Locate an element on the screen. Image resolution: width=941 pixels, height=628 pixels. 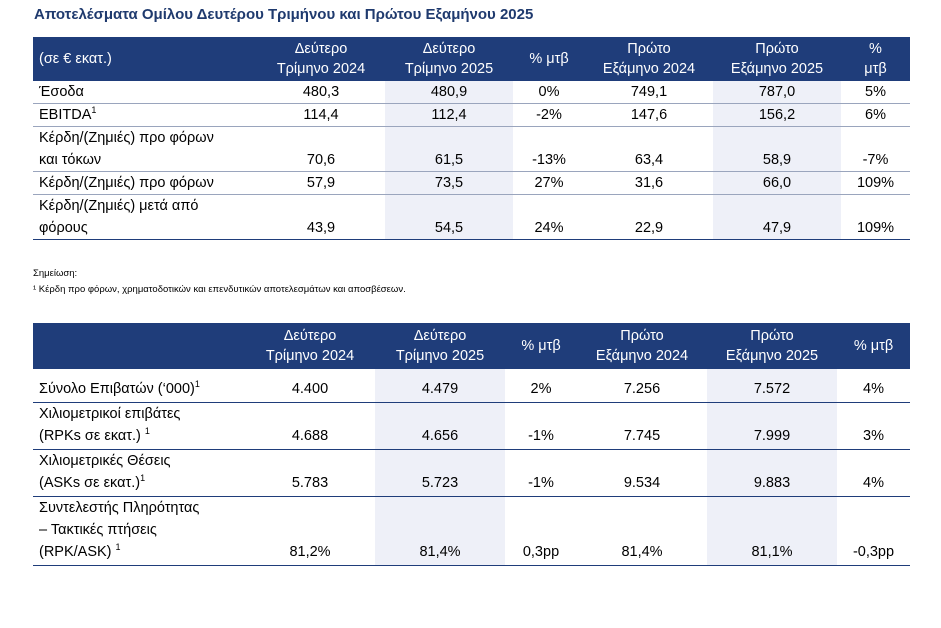
cell-value: 2% is located at coordinates (541, 388).